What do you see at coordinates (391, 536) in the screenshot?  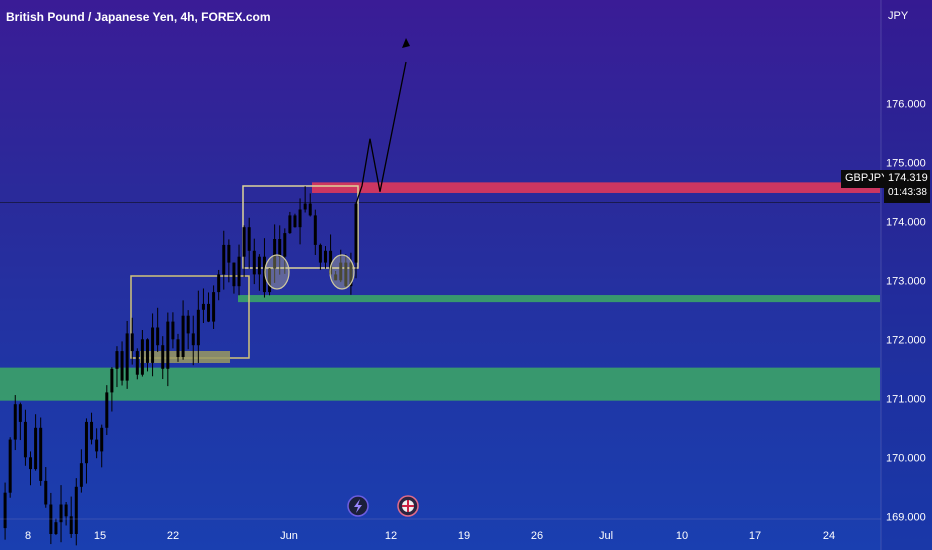 I see `x-tick-label: 12` at bounding box center [391, 536].